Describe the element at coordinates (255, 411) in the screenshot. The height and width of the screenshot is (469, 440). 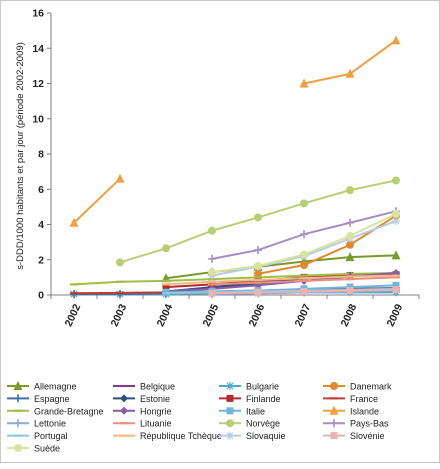
I see `legend-label: Italie` at that location.